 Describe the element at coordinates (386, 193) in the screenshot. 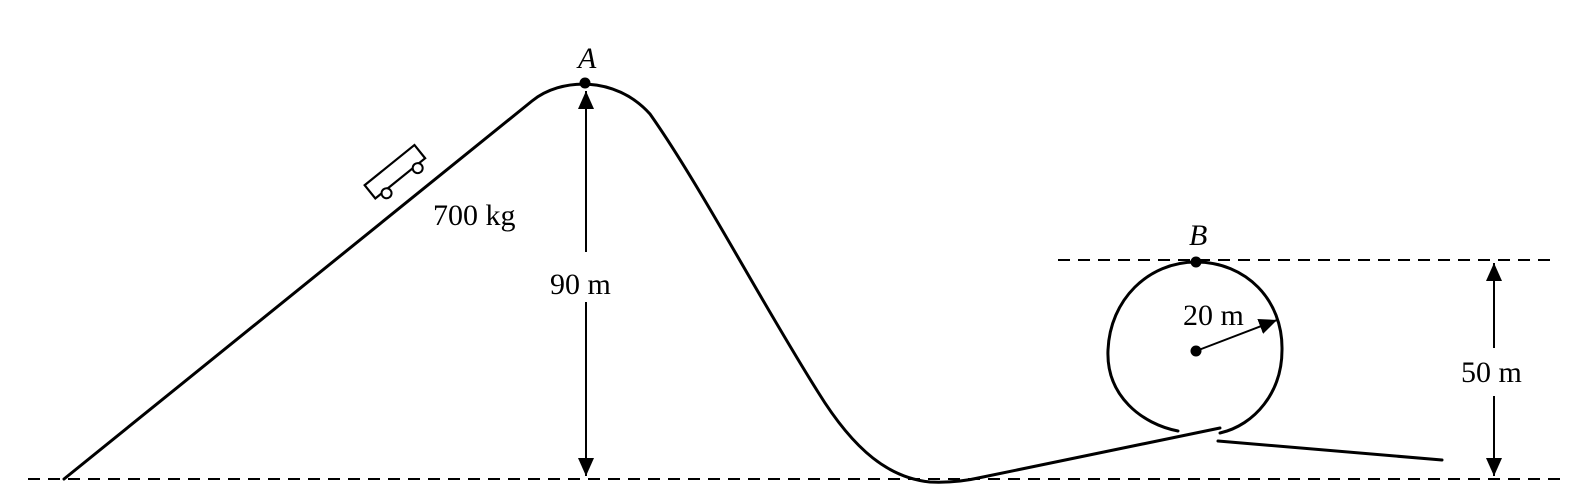

I see `cart-wheel-rear` at that location.